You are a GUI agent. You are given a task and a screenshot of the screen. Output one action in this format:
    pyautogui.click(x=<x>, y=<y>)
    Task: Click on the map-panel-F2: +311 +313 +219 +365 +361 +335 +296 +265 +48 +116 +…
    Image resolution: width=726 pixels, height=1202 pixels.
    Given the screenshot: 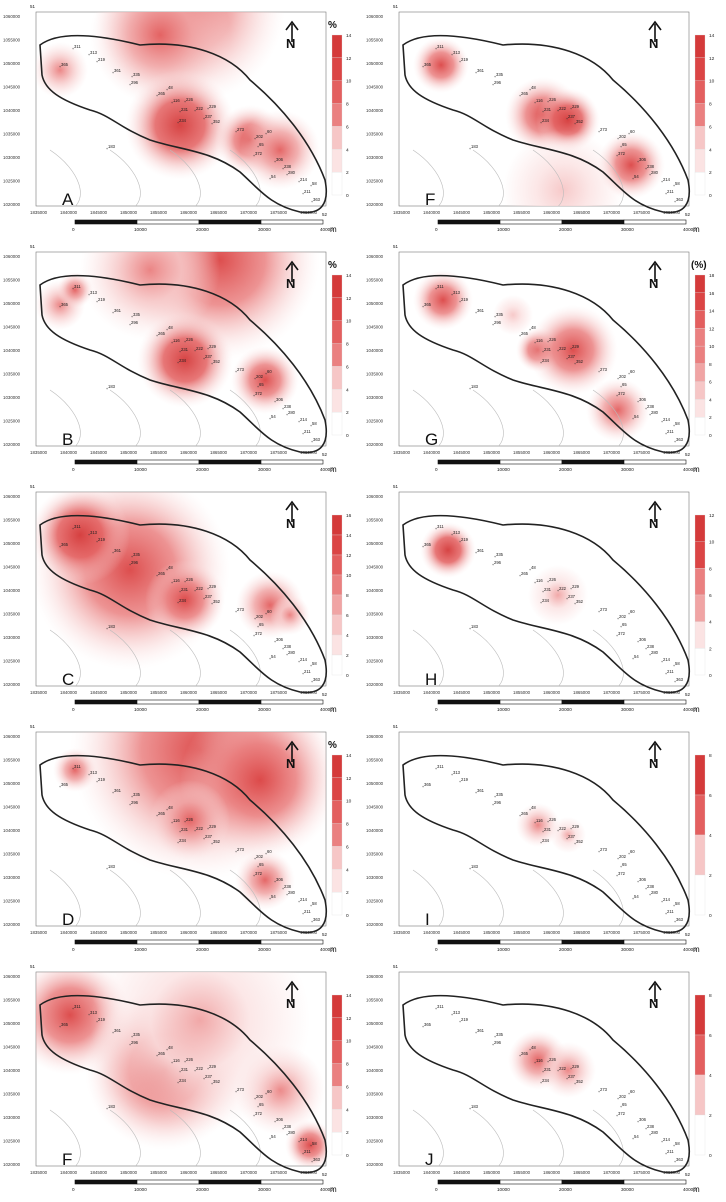 What is the action you would take?
    pyautogui.click(x=181, y=1080)
    